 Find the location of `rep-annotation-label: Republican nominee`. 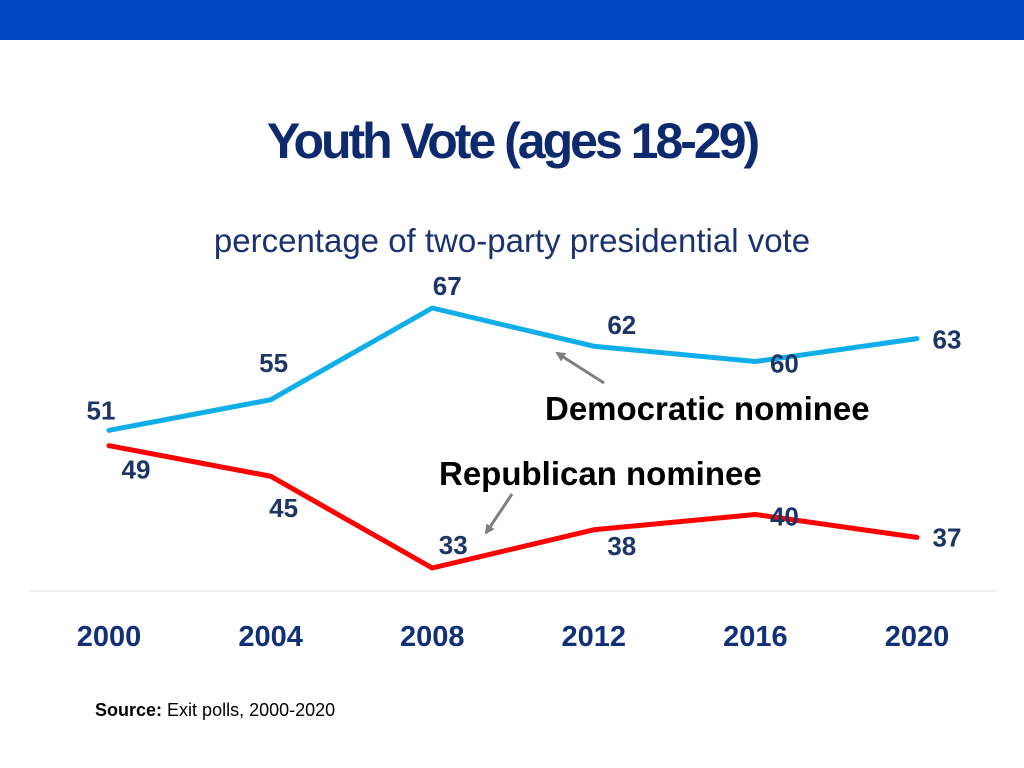

rep-annotation-label: Republican nominee is located at coordinates (600, 473).